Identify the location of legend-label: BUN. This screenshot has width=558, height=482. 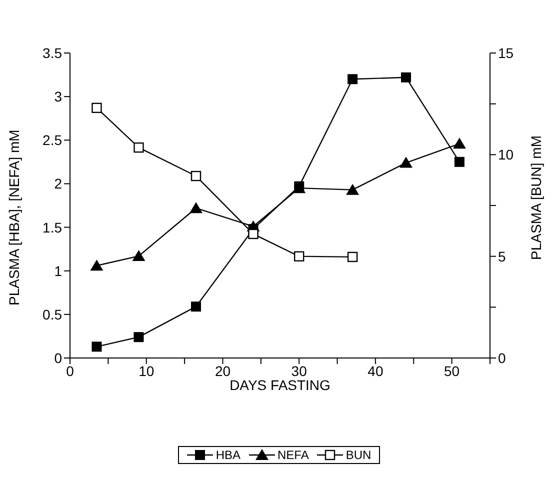
(359, 455).